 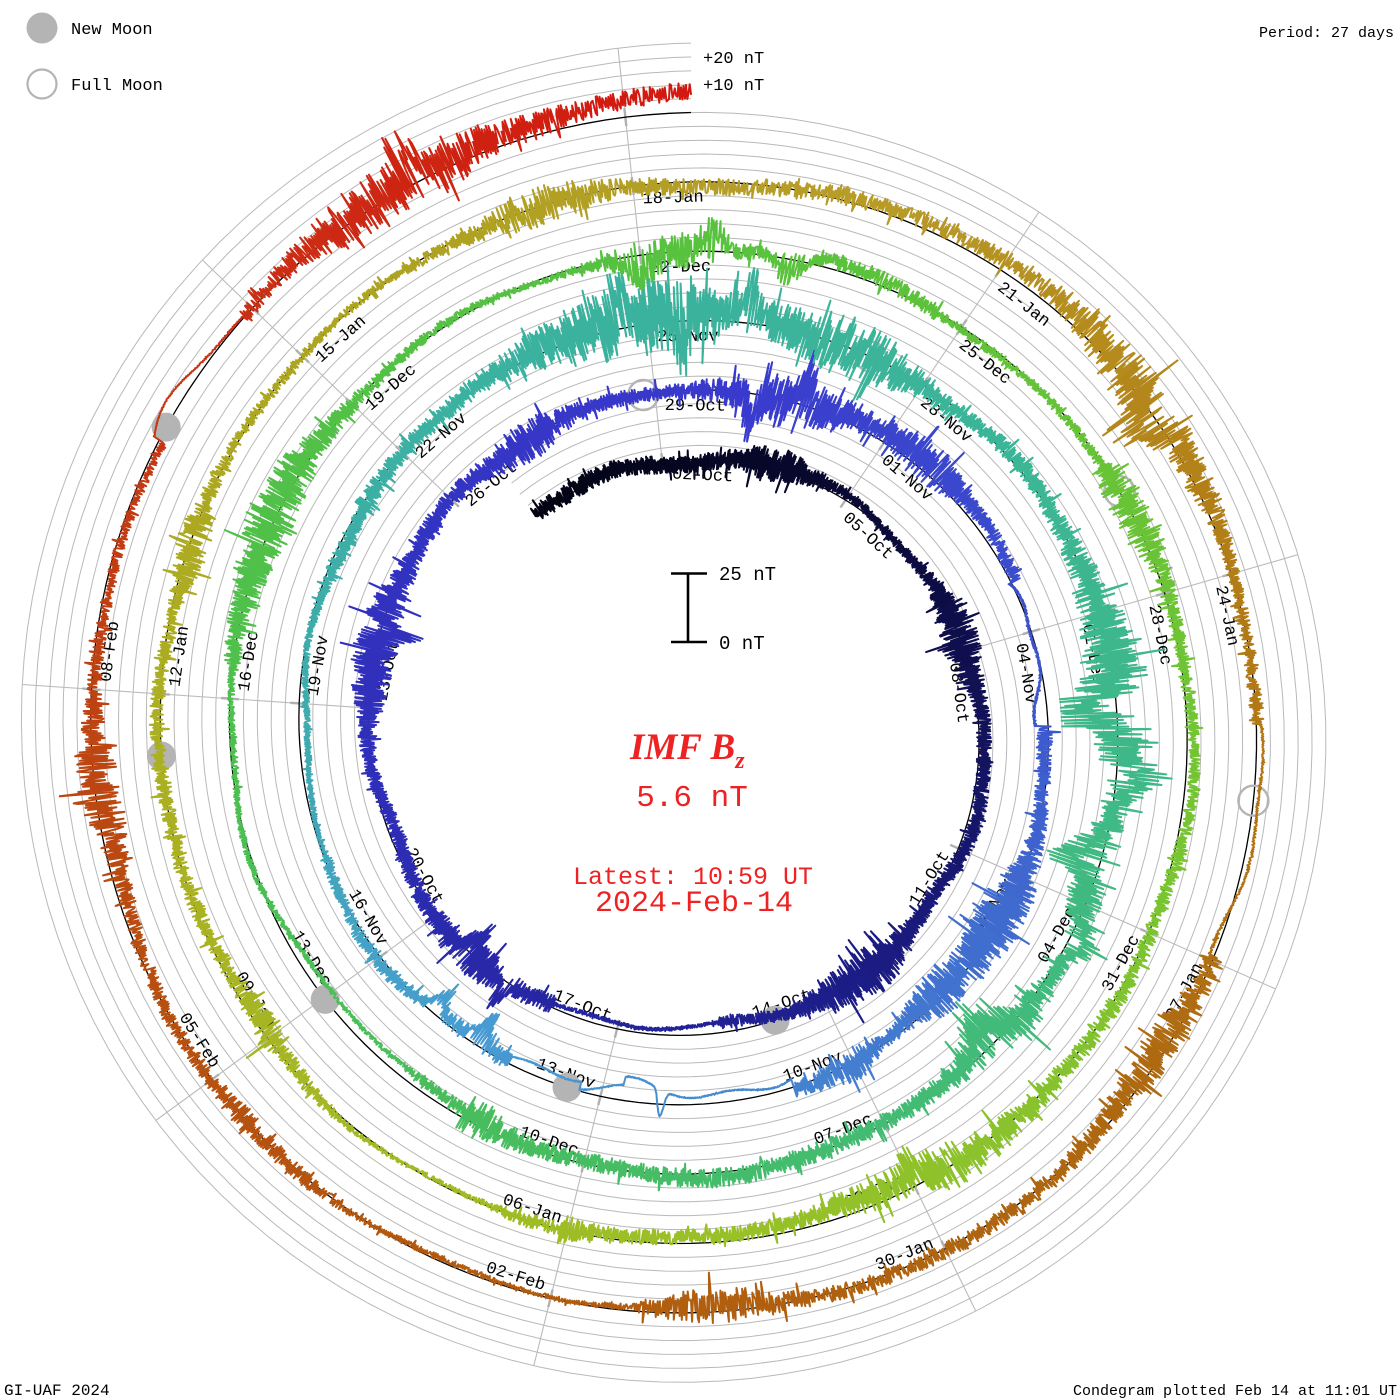 I want to click on svg-text: New Moon, so click(x=112, y=30).